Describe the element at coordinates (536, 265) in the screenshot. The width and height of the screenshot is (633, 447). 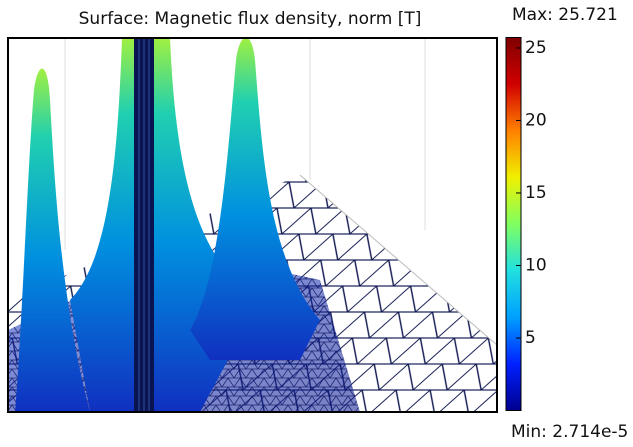
I see `colorbar-tick-label: 10` at that location.